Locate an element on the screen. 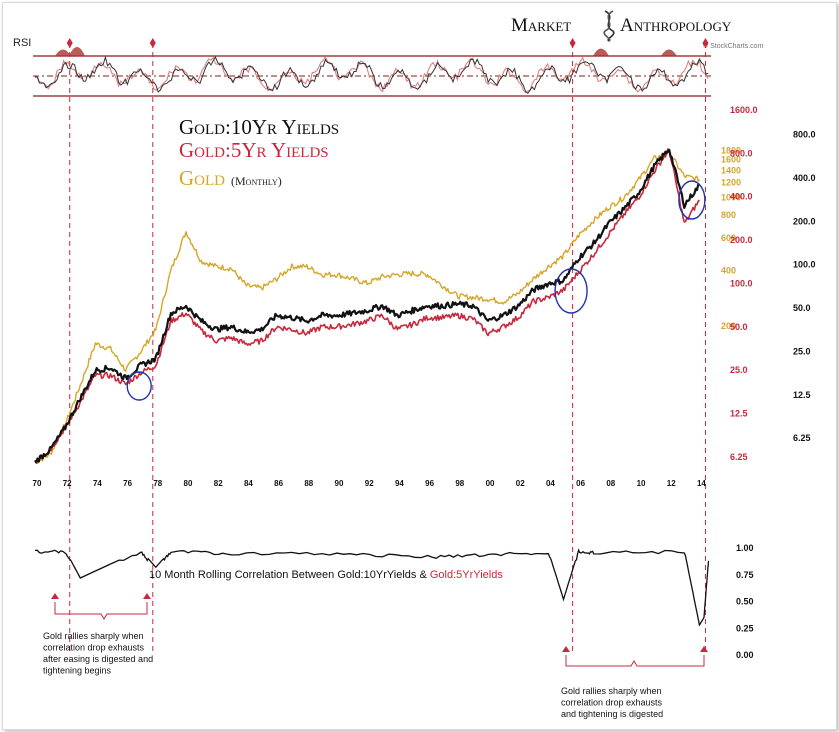 This screenshot has width=839, height=732. y5-axis-label: 12.5 is located at coordinates (739, 414).